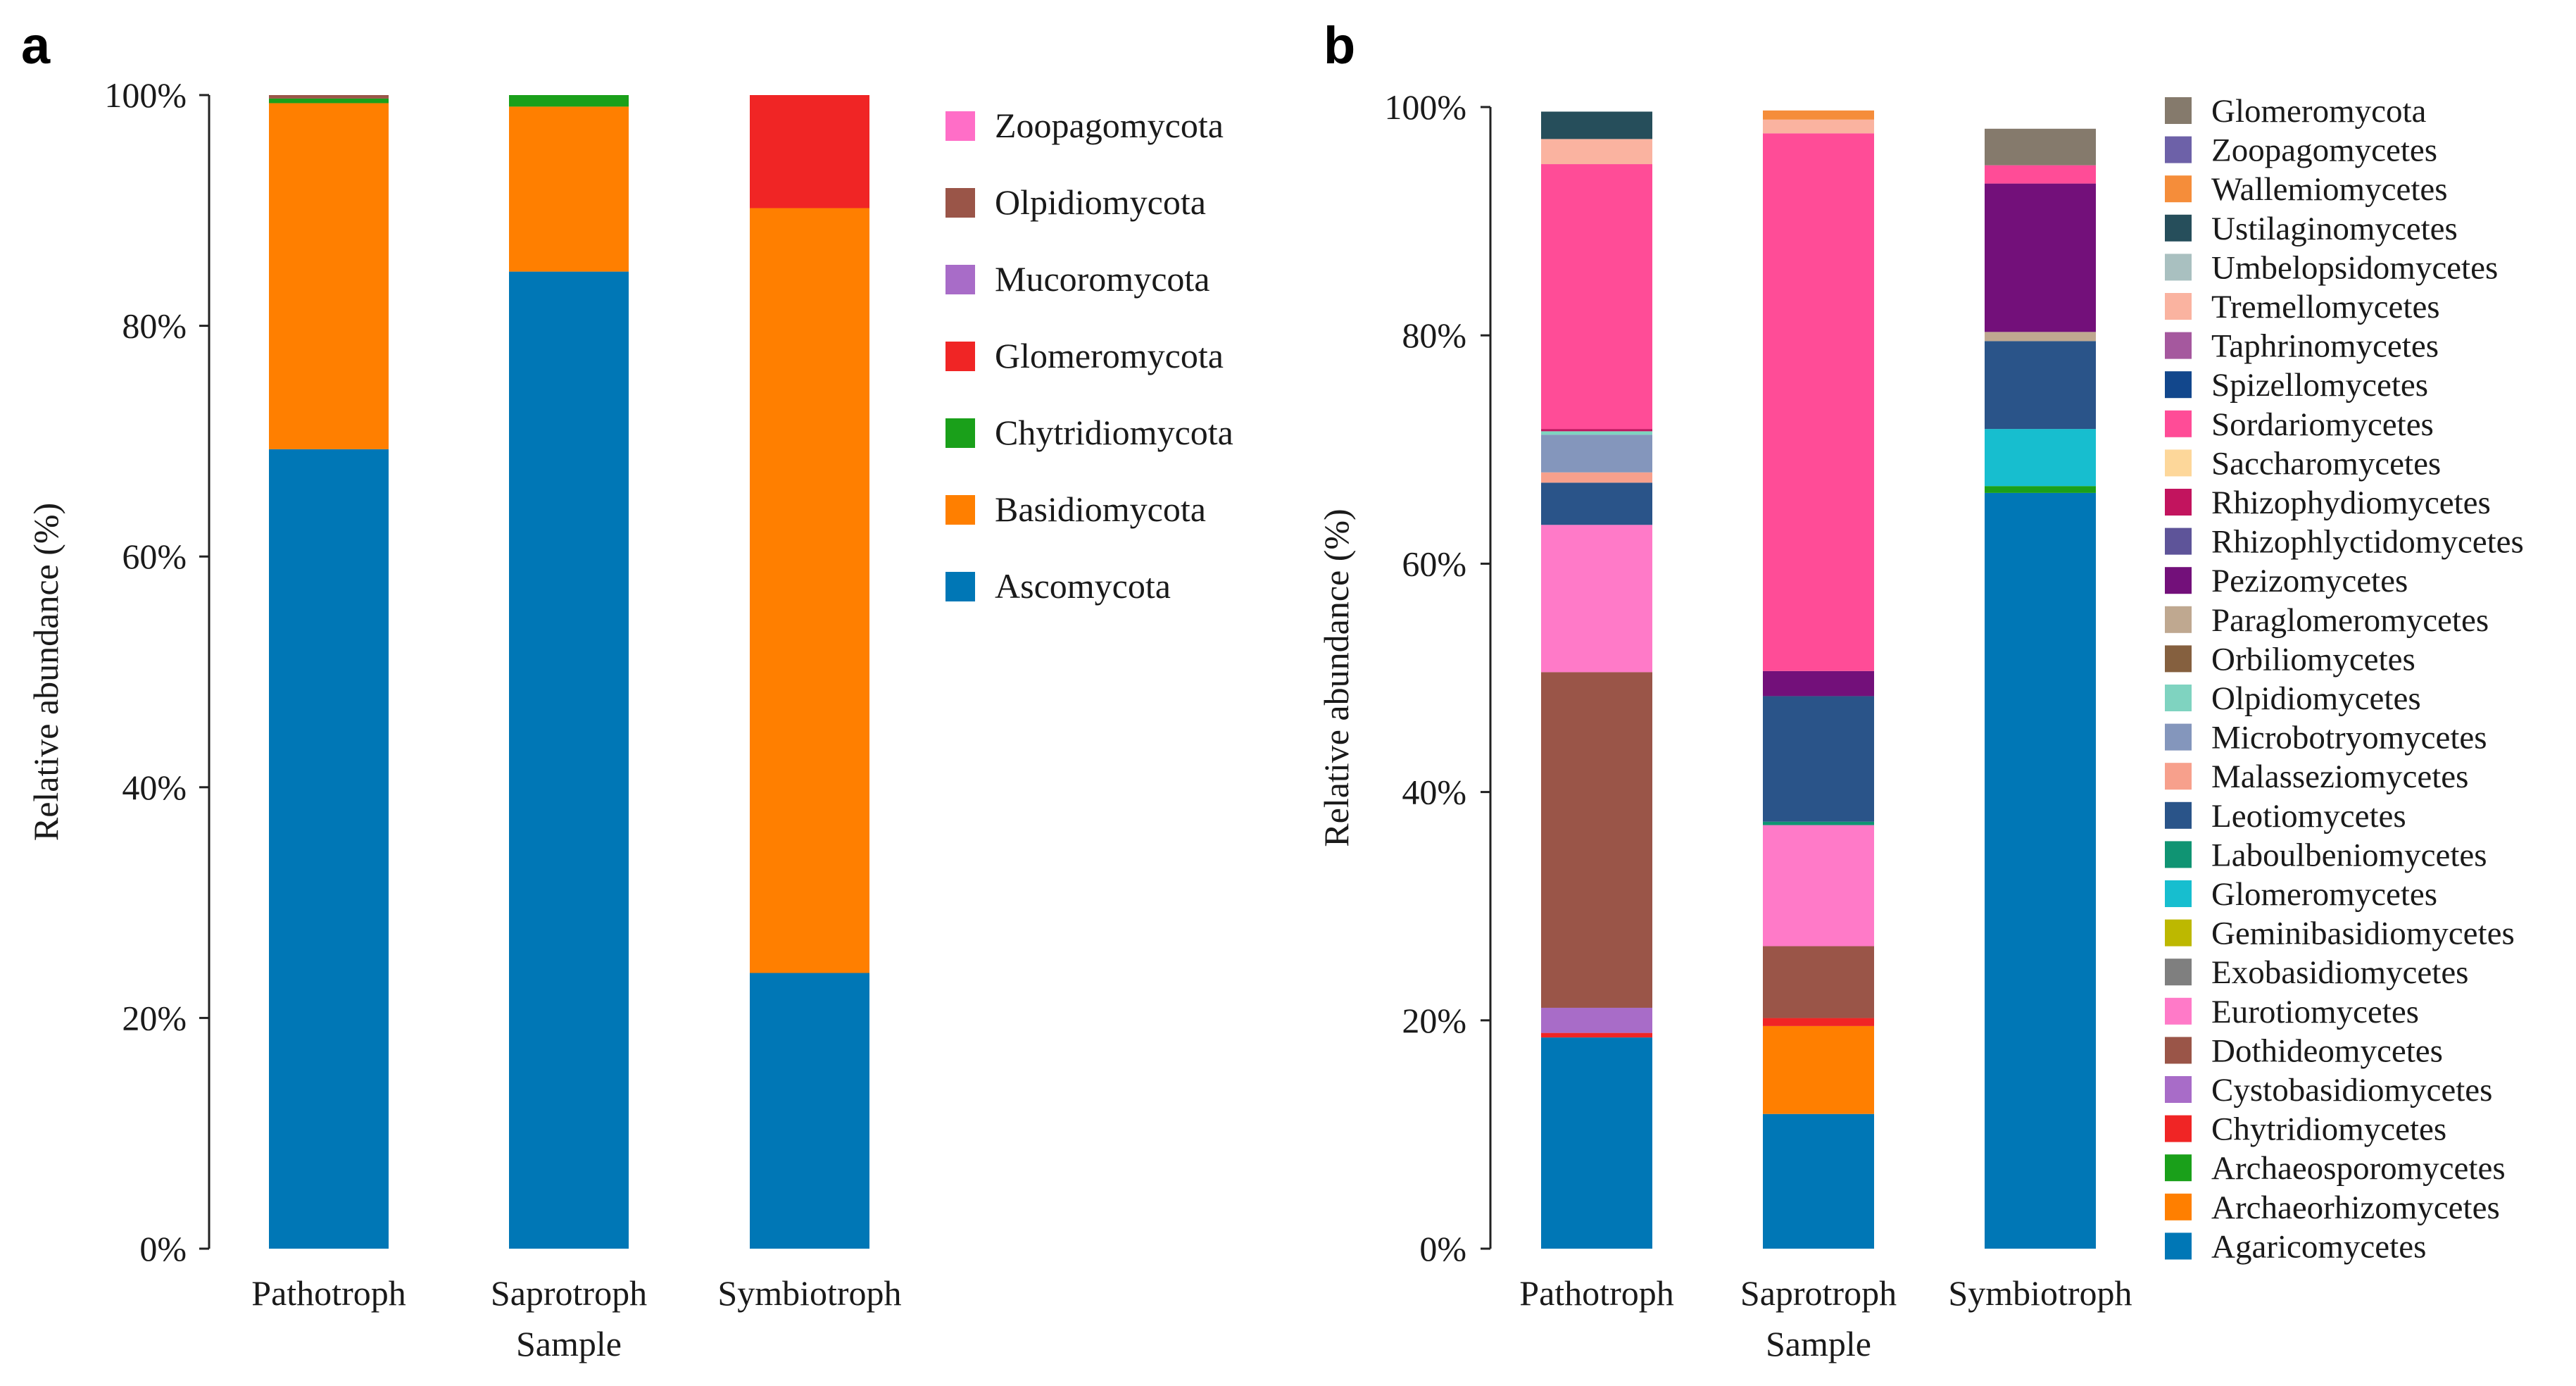 This screenshot has width=2576, height=1386. What do you see at coordinates (2178, 893) in the screenshot?
I see `legend-swatch-glomeromycetes` at bounding box center [2178, 893].